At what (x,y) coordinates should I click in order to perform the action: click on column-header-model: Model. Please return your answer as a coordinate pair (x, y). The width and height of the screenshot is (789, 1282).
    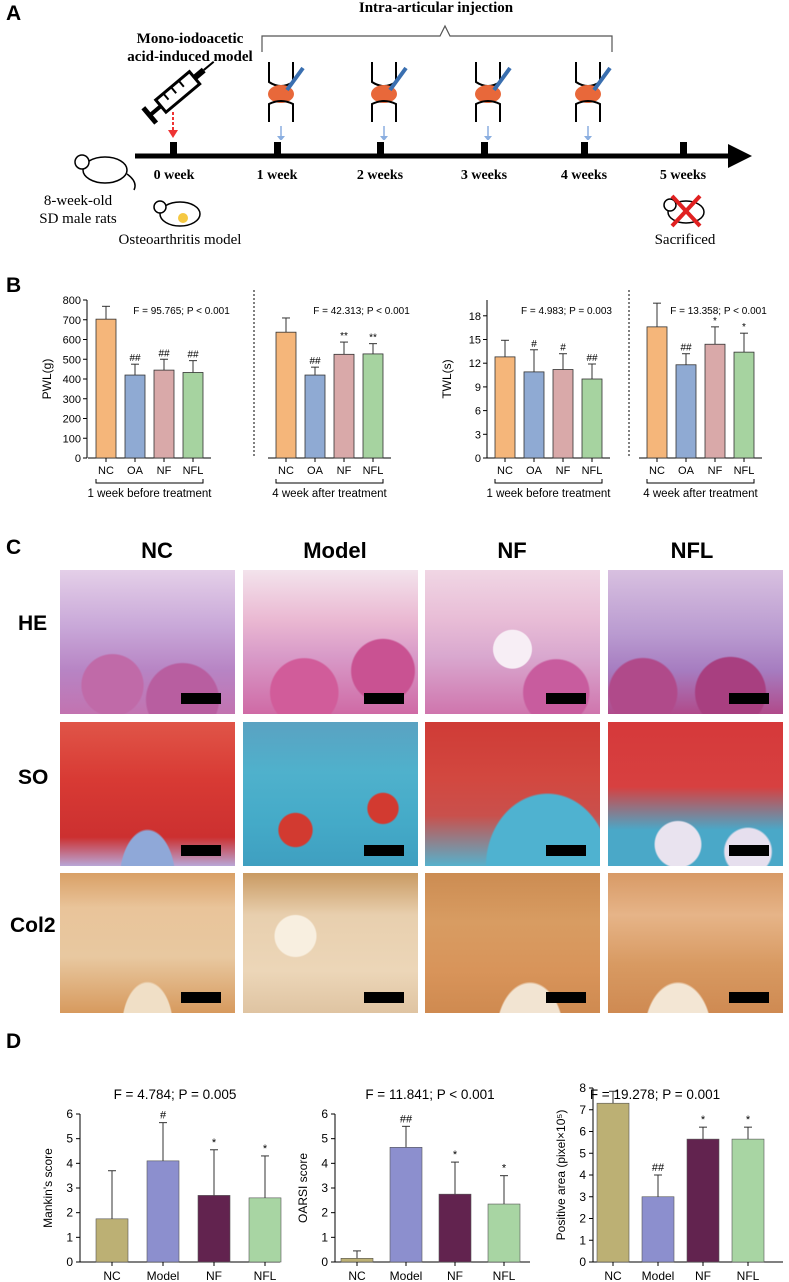
    Looking at the image, I should click on (335, 550).